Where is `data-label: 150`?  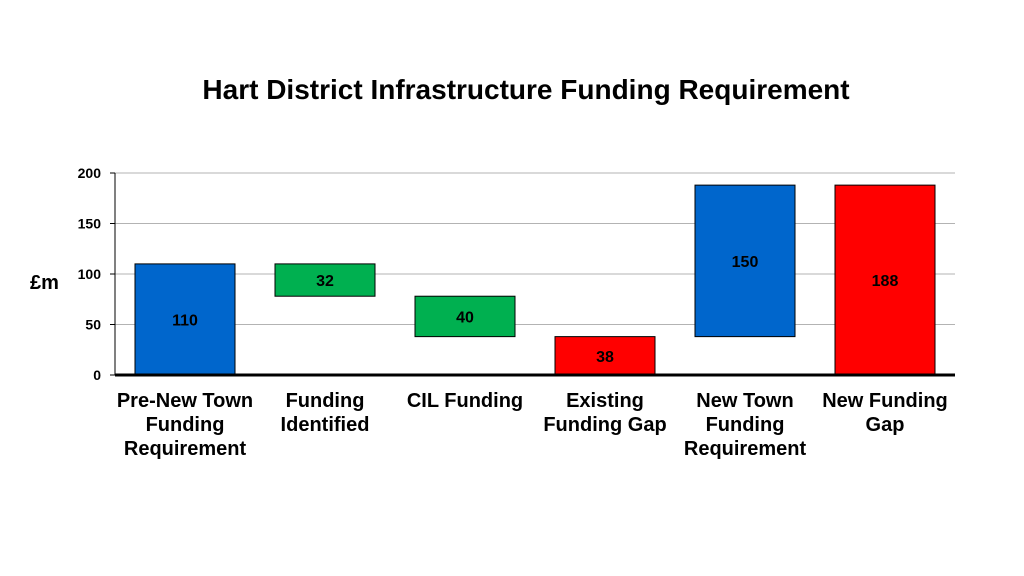
data-label: 150 is located at coordinates (745, 262).